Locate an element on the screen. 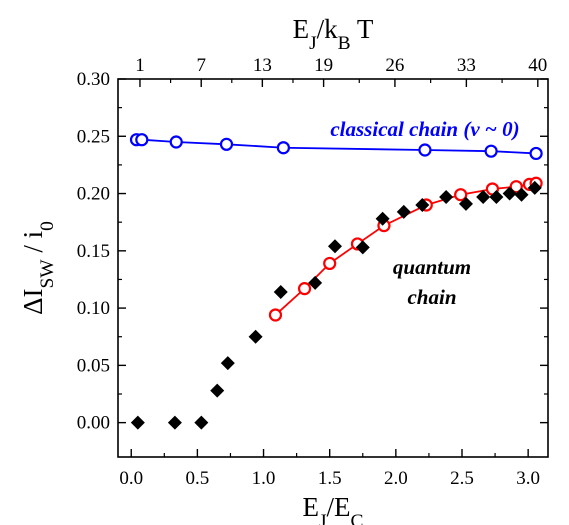  y-tick-label: 0.20 is located at coordinates (93, 194).